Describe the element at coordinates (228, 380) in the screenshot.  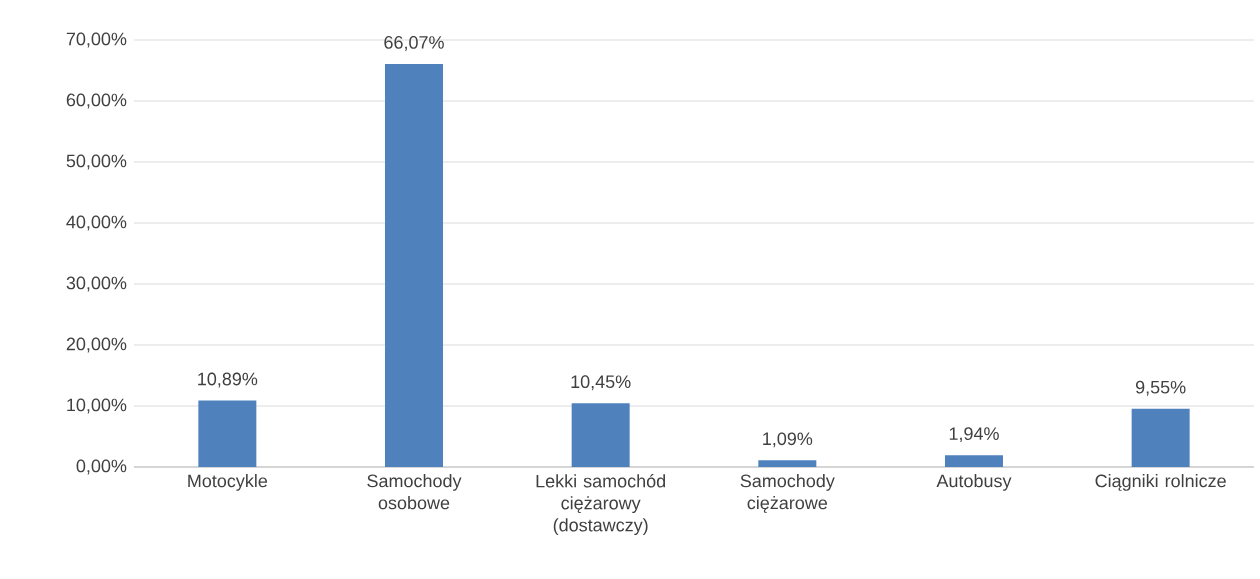
I see `data-label: 10,89%` at that location.